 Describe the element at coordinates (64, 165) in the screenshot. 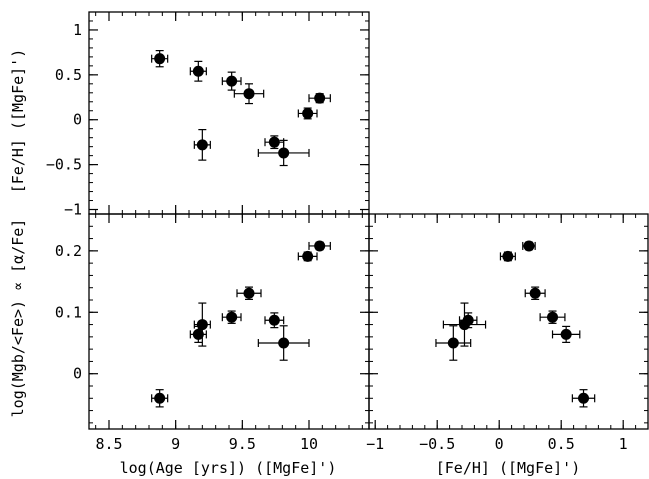

I see `y-tick-label: −0.5` at that location.